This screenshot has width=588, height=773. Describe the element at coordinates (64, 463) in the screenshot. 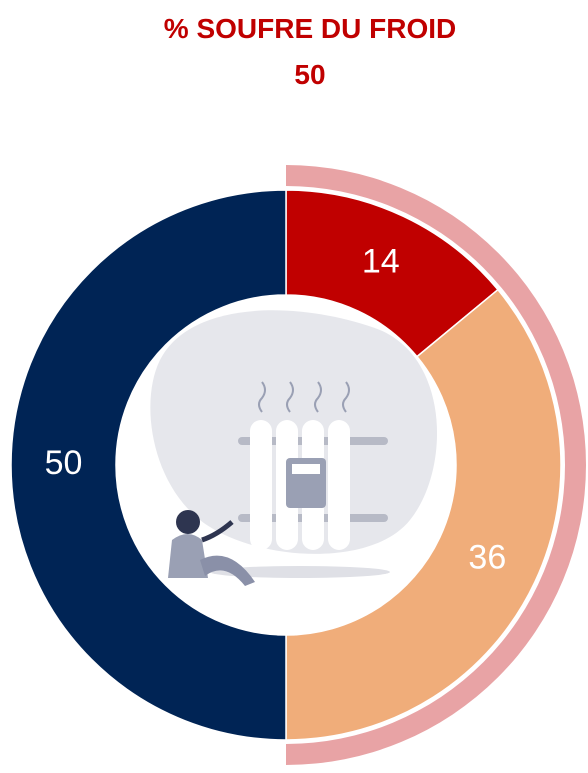

I see `data-label: 50` at that location.